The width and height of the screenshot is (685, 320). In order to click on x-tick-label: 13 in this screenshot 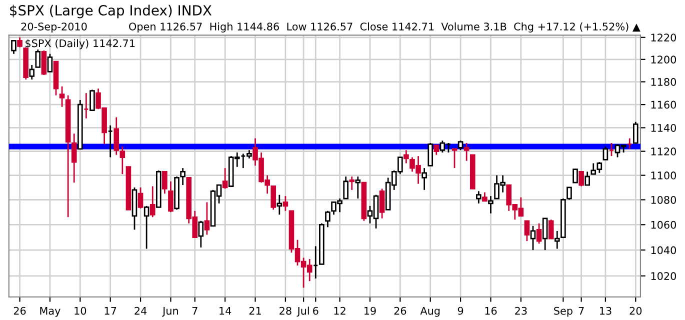, I will do `click(606, 310)`.